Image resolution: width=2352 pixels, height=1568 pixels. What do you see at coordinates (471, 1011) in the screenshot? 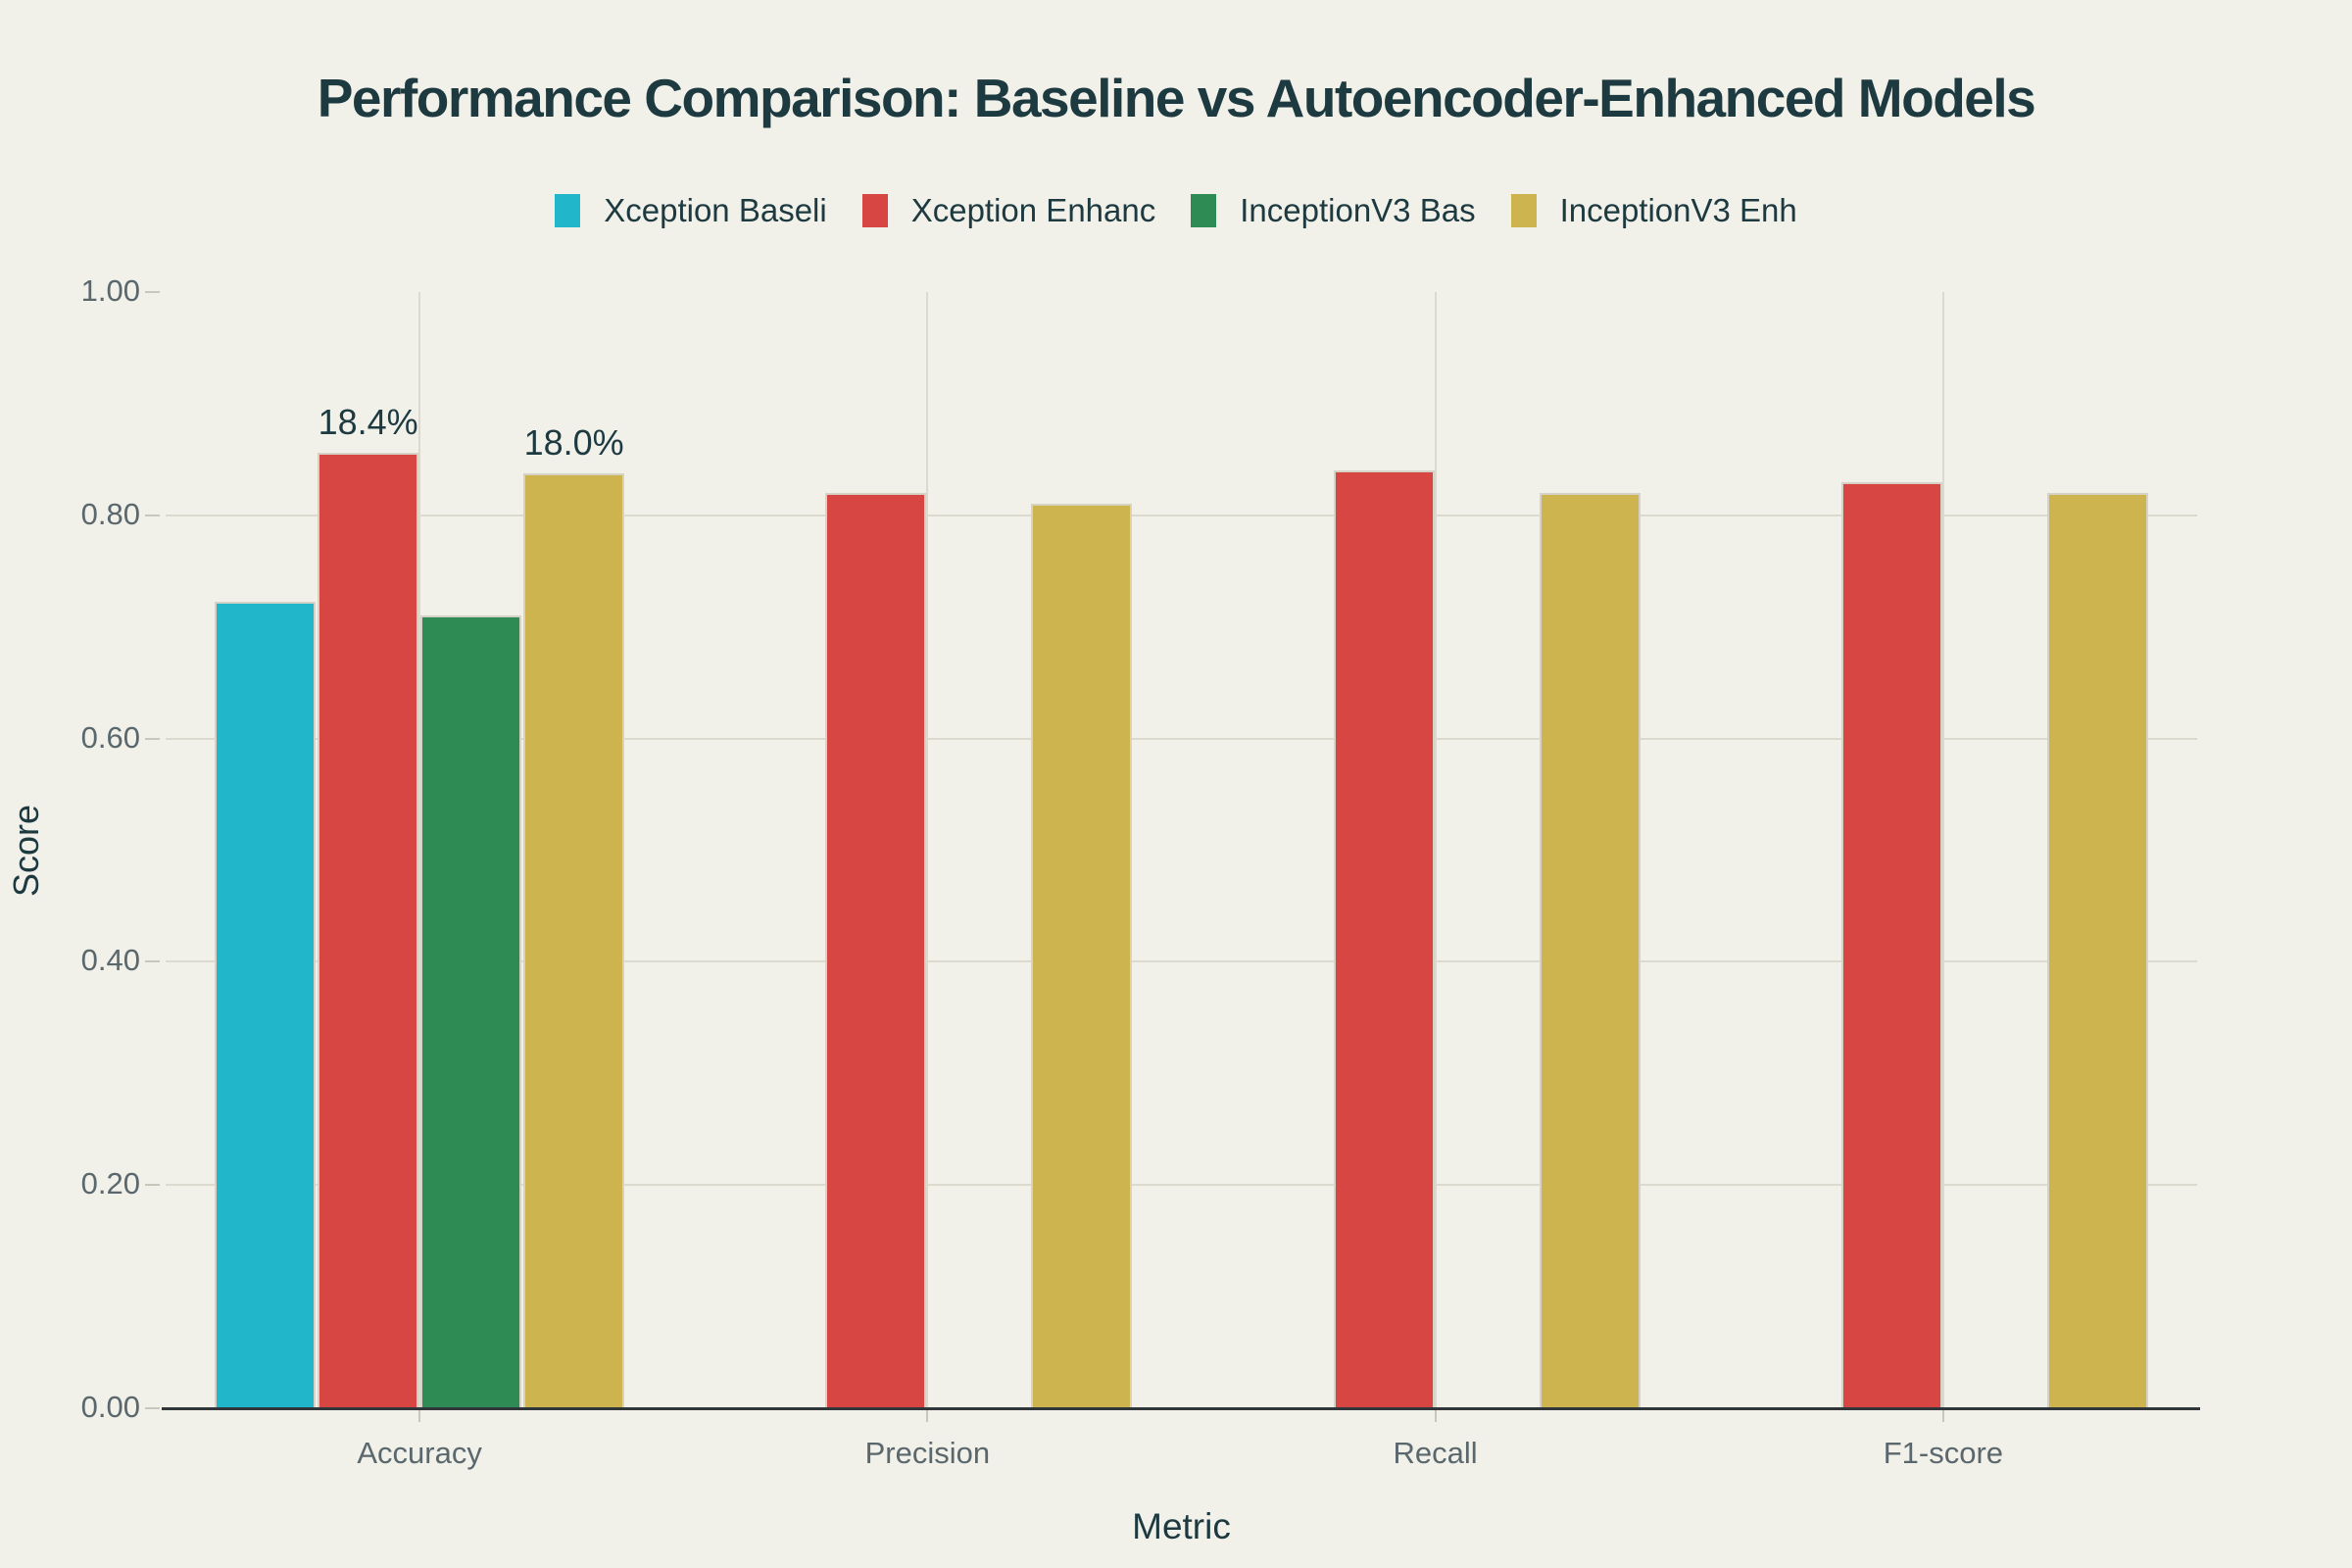
I see `bar-inceptionv3-bas-accuracy` at bounding box center [471, 1011].